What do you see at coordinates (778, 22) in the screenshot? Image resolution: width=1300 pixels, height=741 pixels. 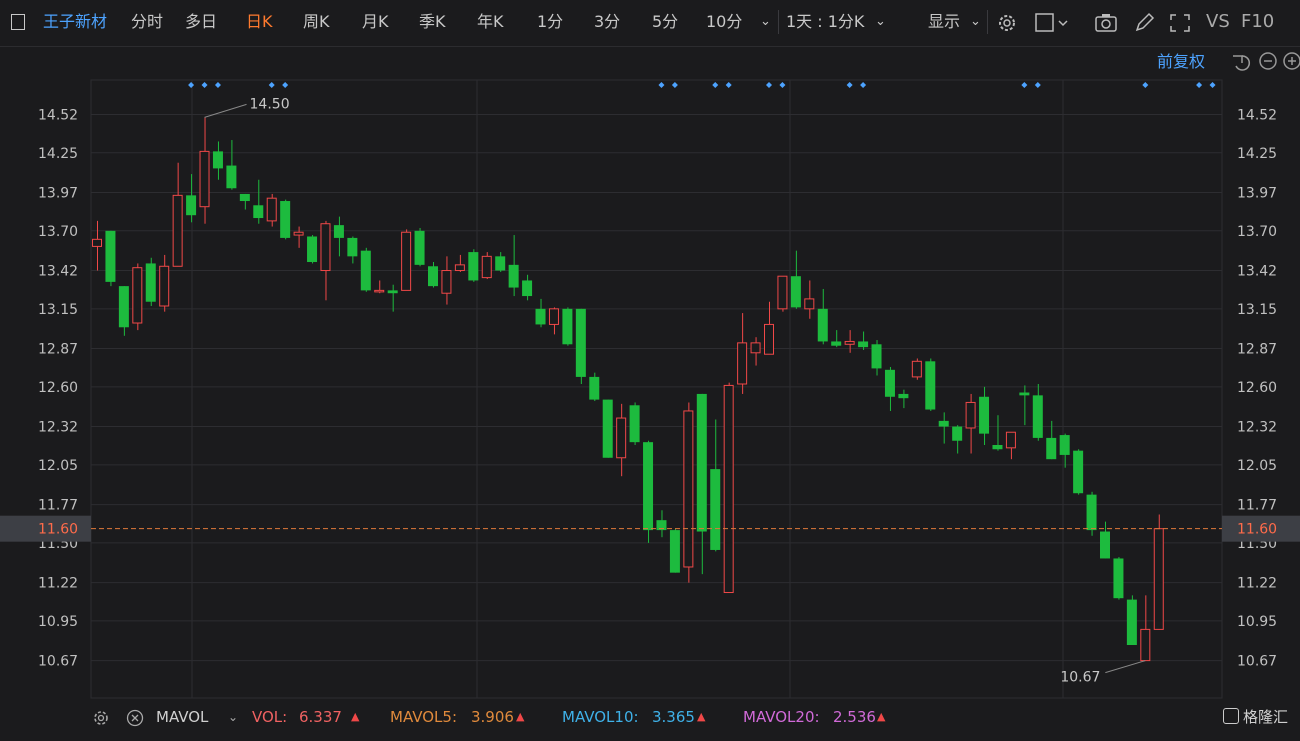 I see `toolbar-divider` at bounding box center [778, 22].